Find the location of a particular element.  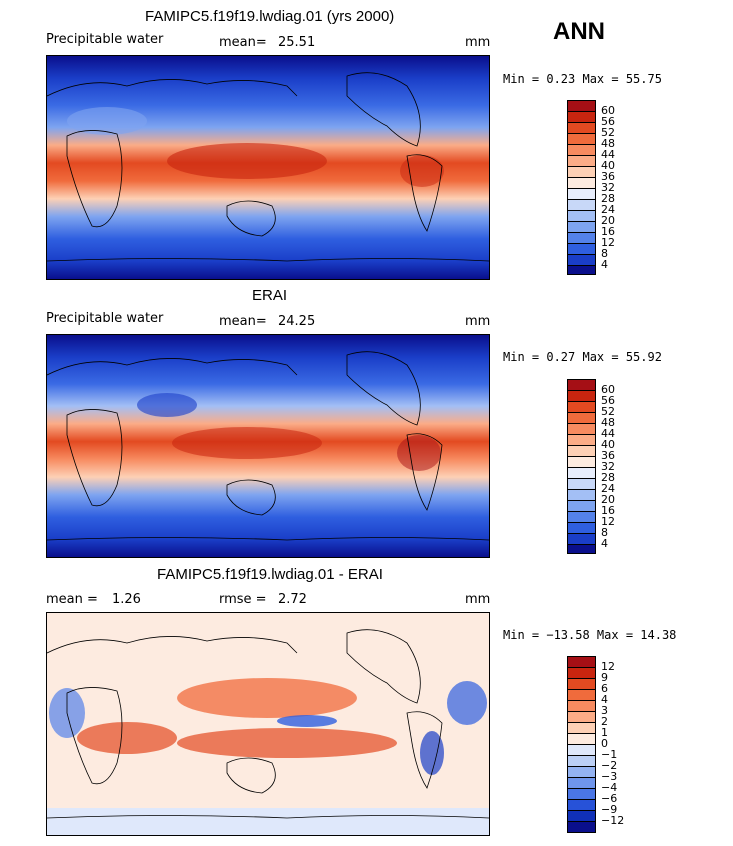

panel1-cb-tick: 40 is located at coordinates (608, 165).